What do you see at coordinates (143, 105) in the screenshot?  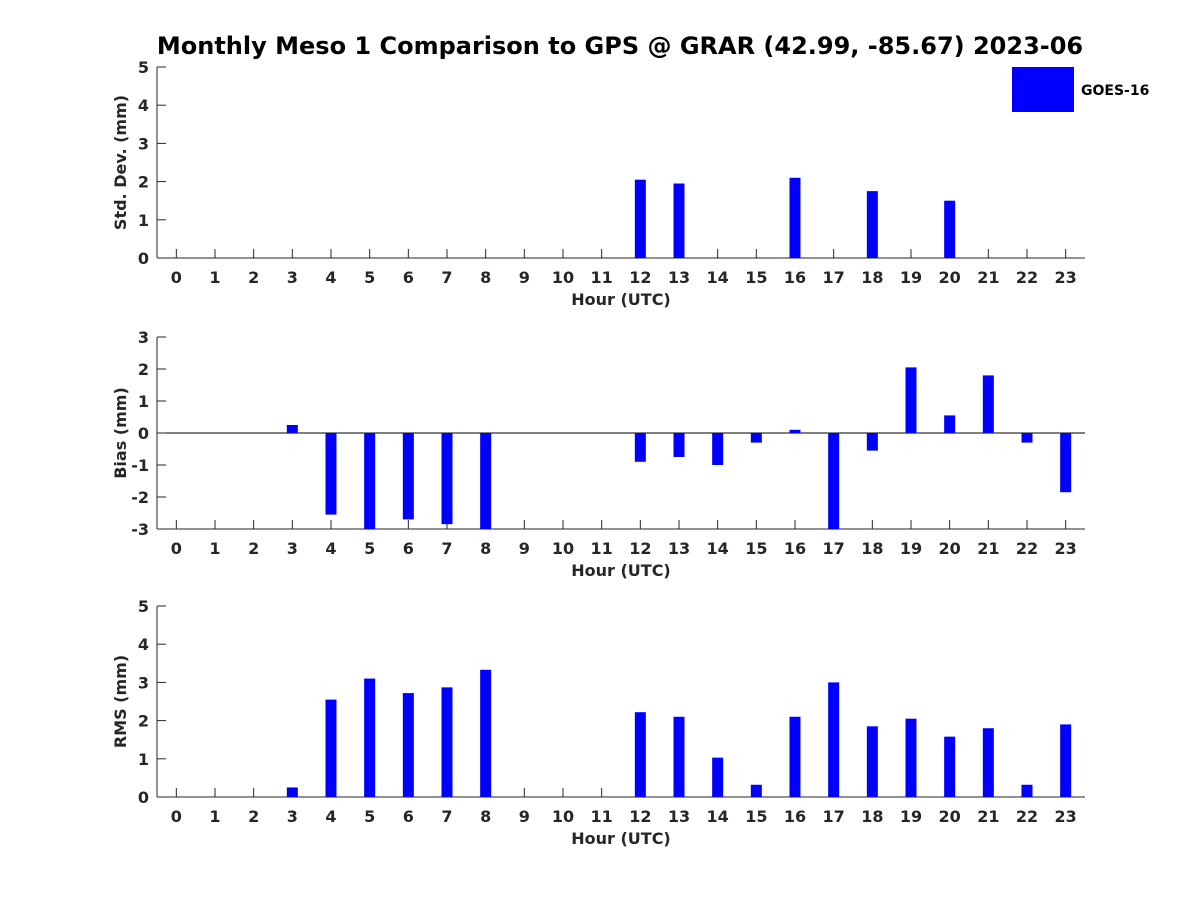 I see `y-tick-label: 4` at bounding box center [143, 105].